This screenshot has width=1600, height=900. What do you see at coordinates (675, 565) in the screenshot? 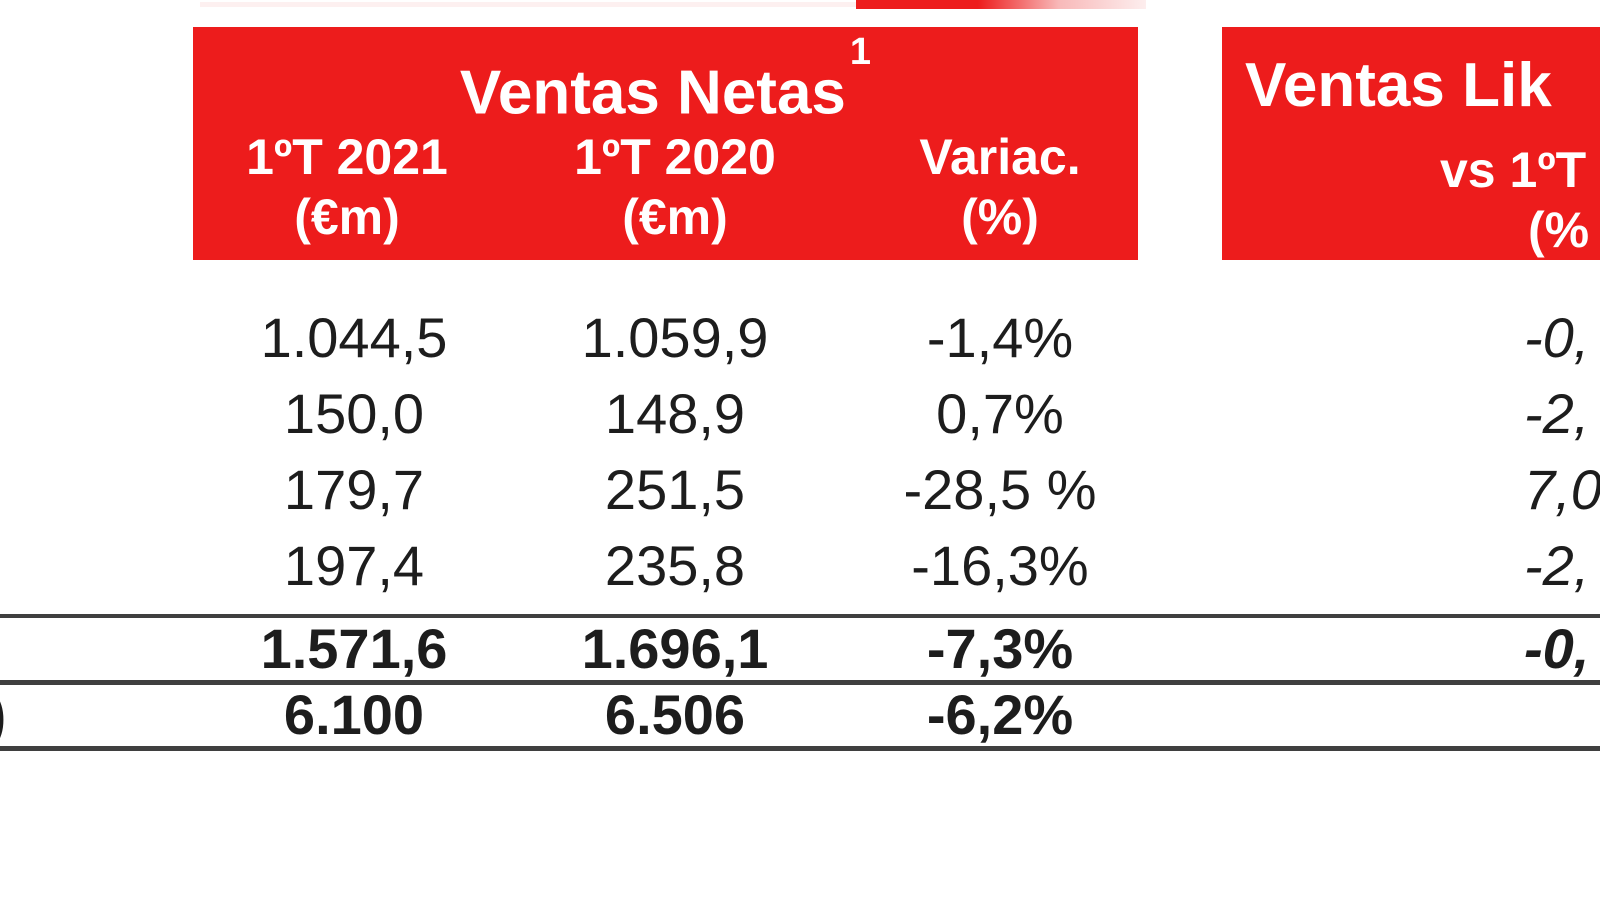
I see `value-2020: 235,8` at bounding box center [675, 565].